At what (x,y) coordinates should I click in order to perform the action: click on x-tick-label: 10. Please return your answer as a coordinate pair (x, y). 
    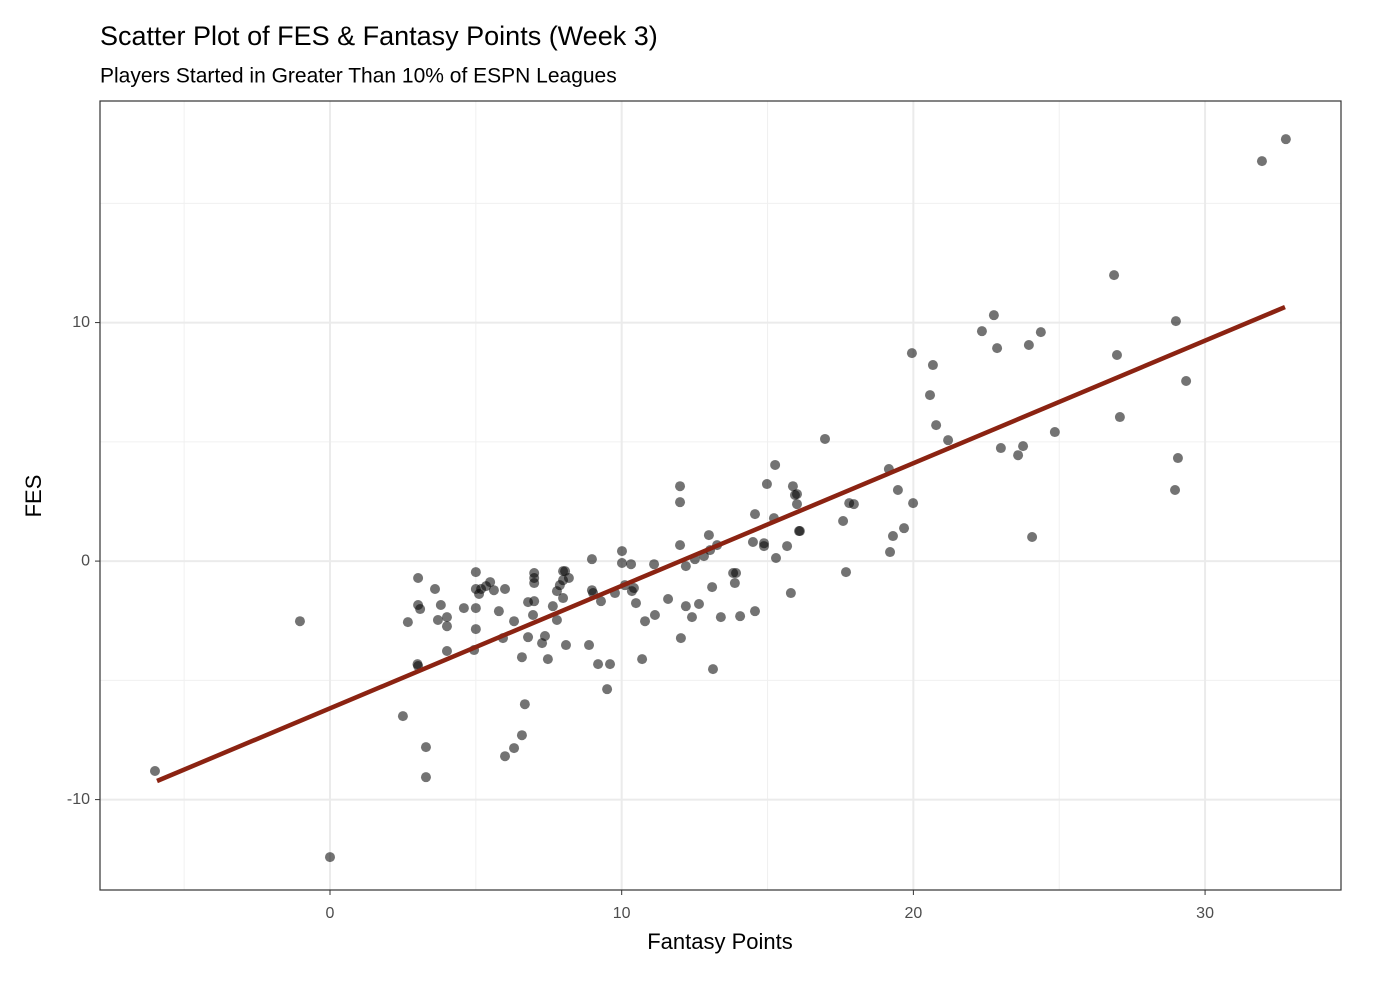
    Looking at the image, I should click on (622, 913).